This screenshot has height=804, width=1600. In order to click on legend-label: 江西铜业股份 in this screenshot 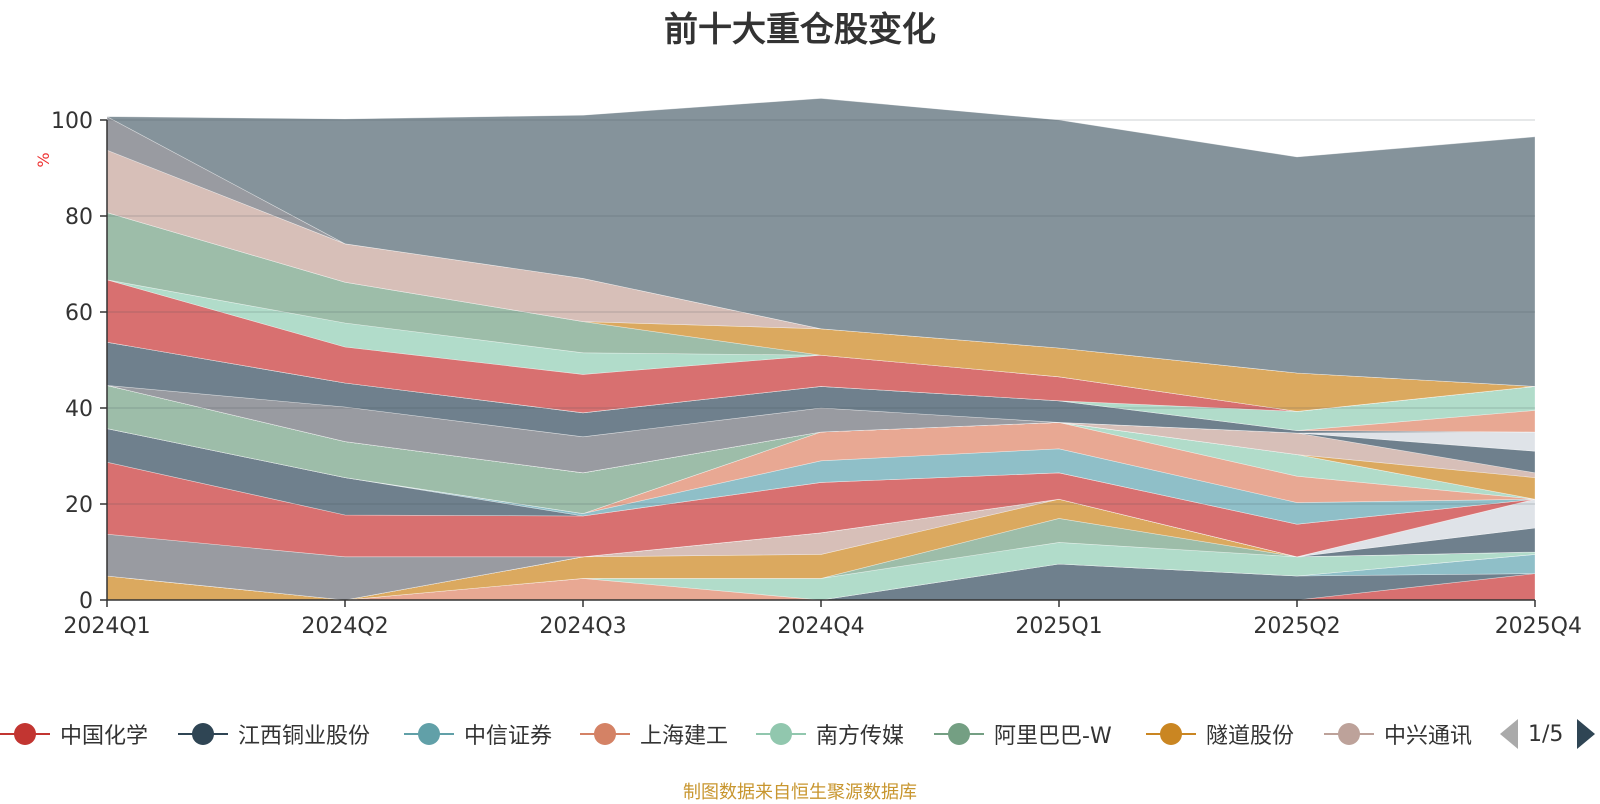, I will do `click(304, 736)`.